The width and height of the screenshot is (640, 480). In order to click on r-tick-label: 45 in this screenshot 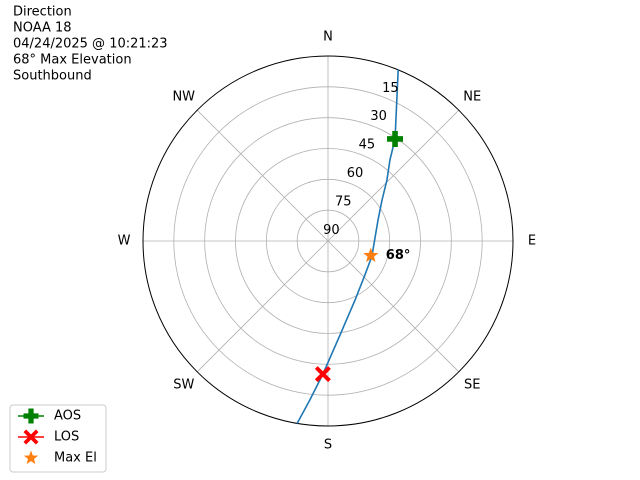, I will do `click(367, 145)`.